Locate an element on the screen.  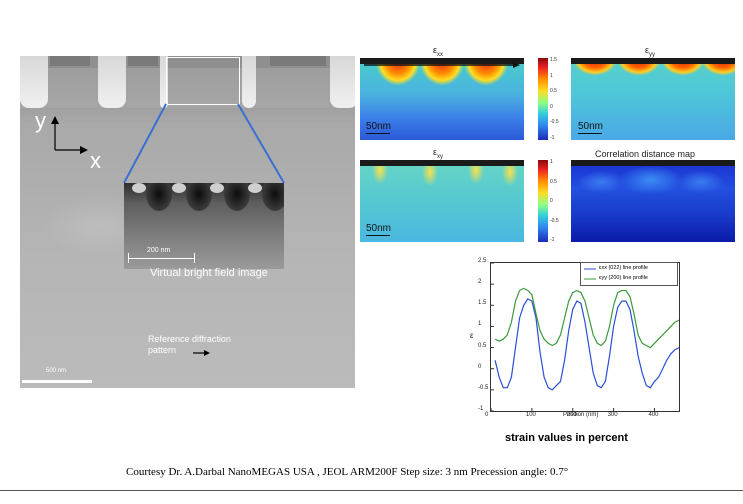
y-tick-label: 0.5 is located at coordinates (482, 345).